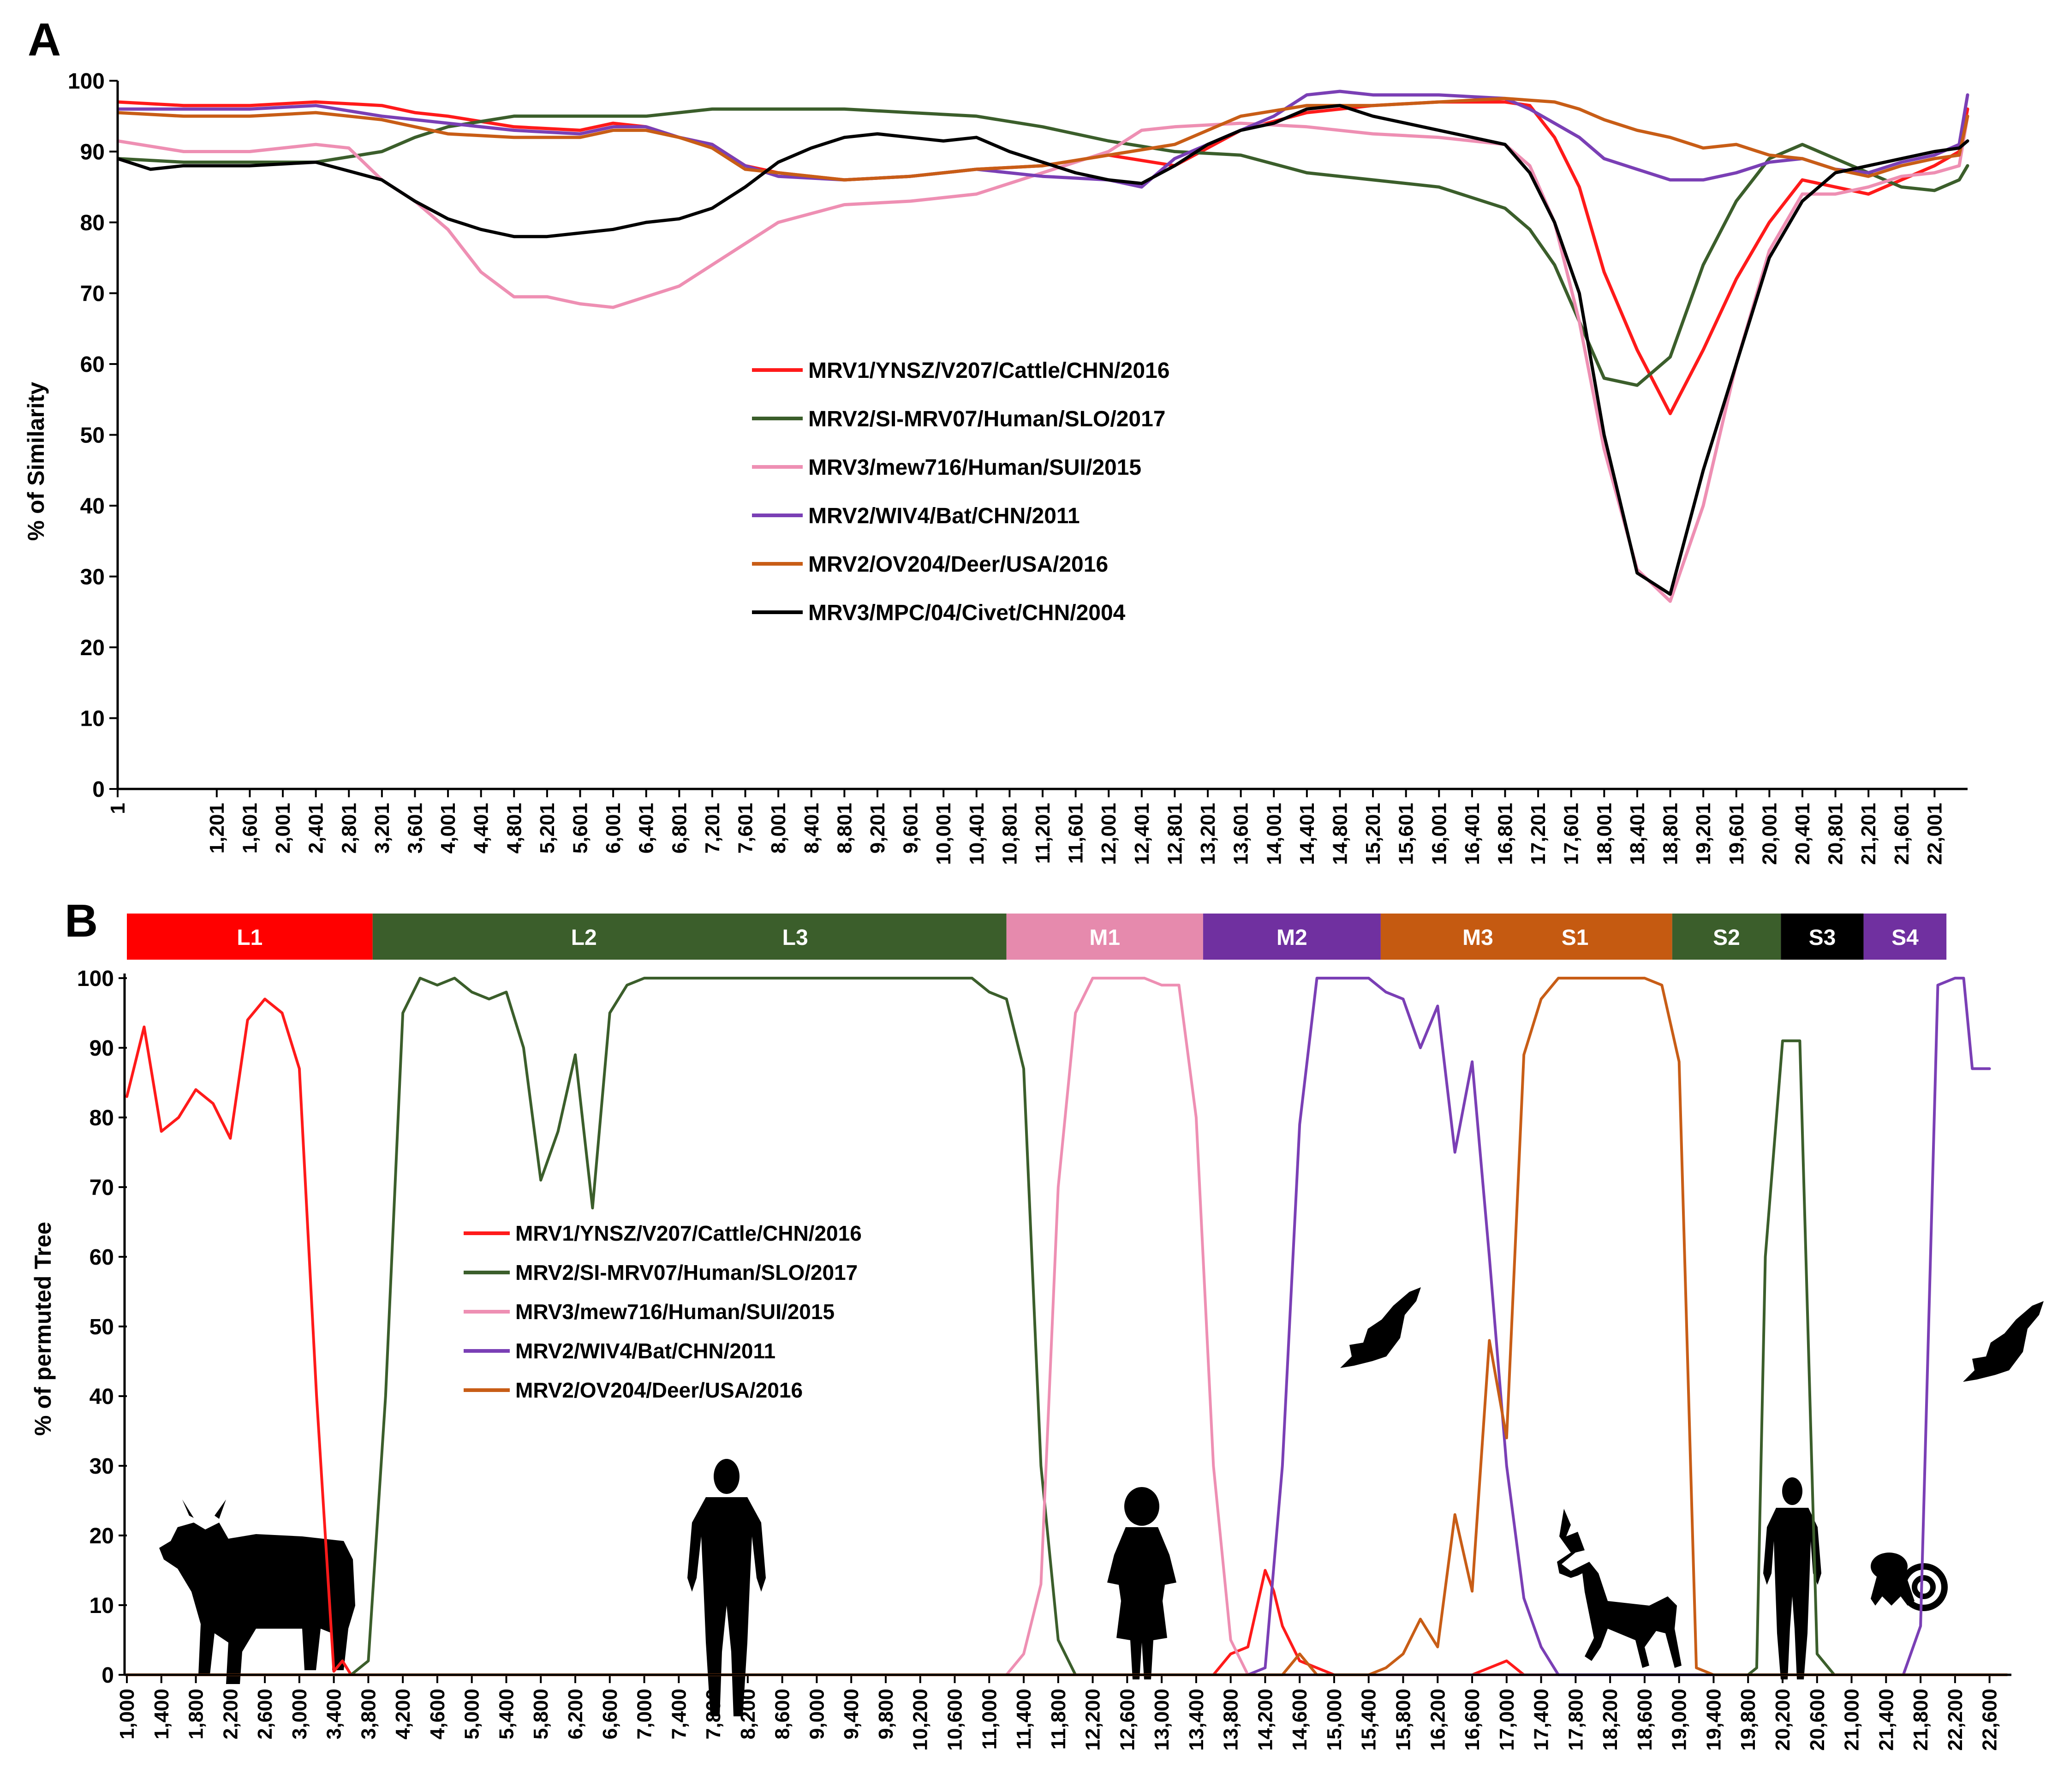 The image size is (2046, 1792). Describe the element at coordinates (81, 921) in the screenshot. I see `panel-b-label: B` at that location.